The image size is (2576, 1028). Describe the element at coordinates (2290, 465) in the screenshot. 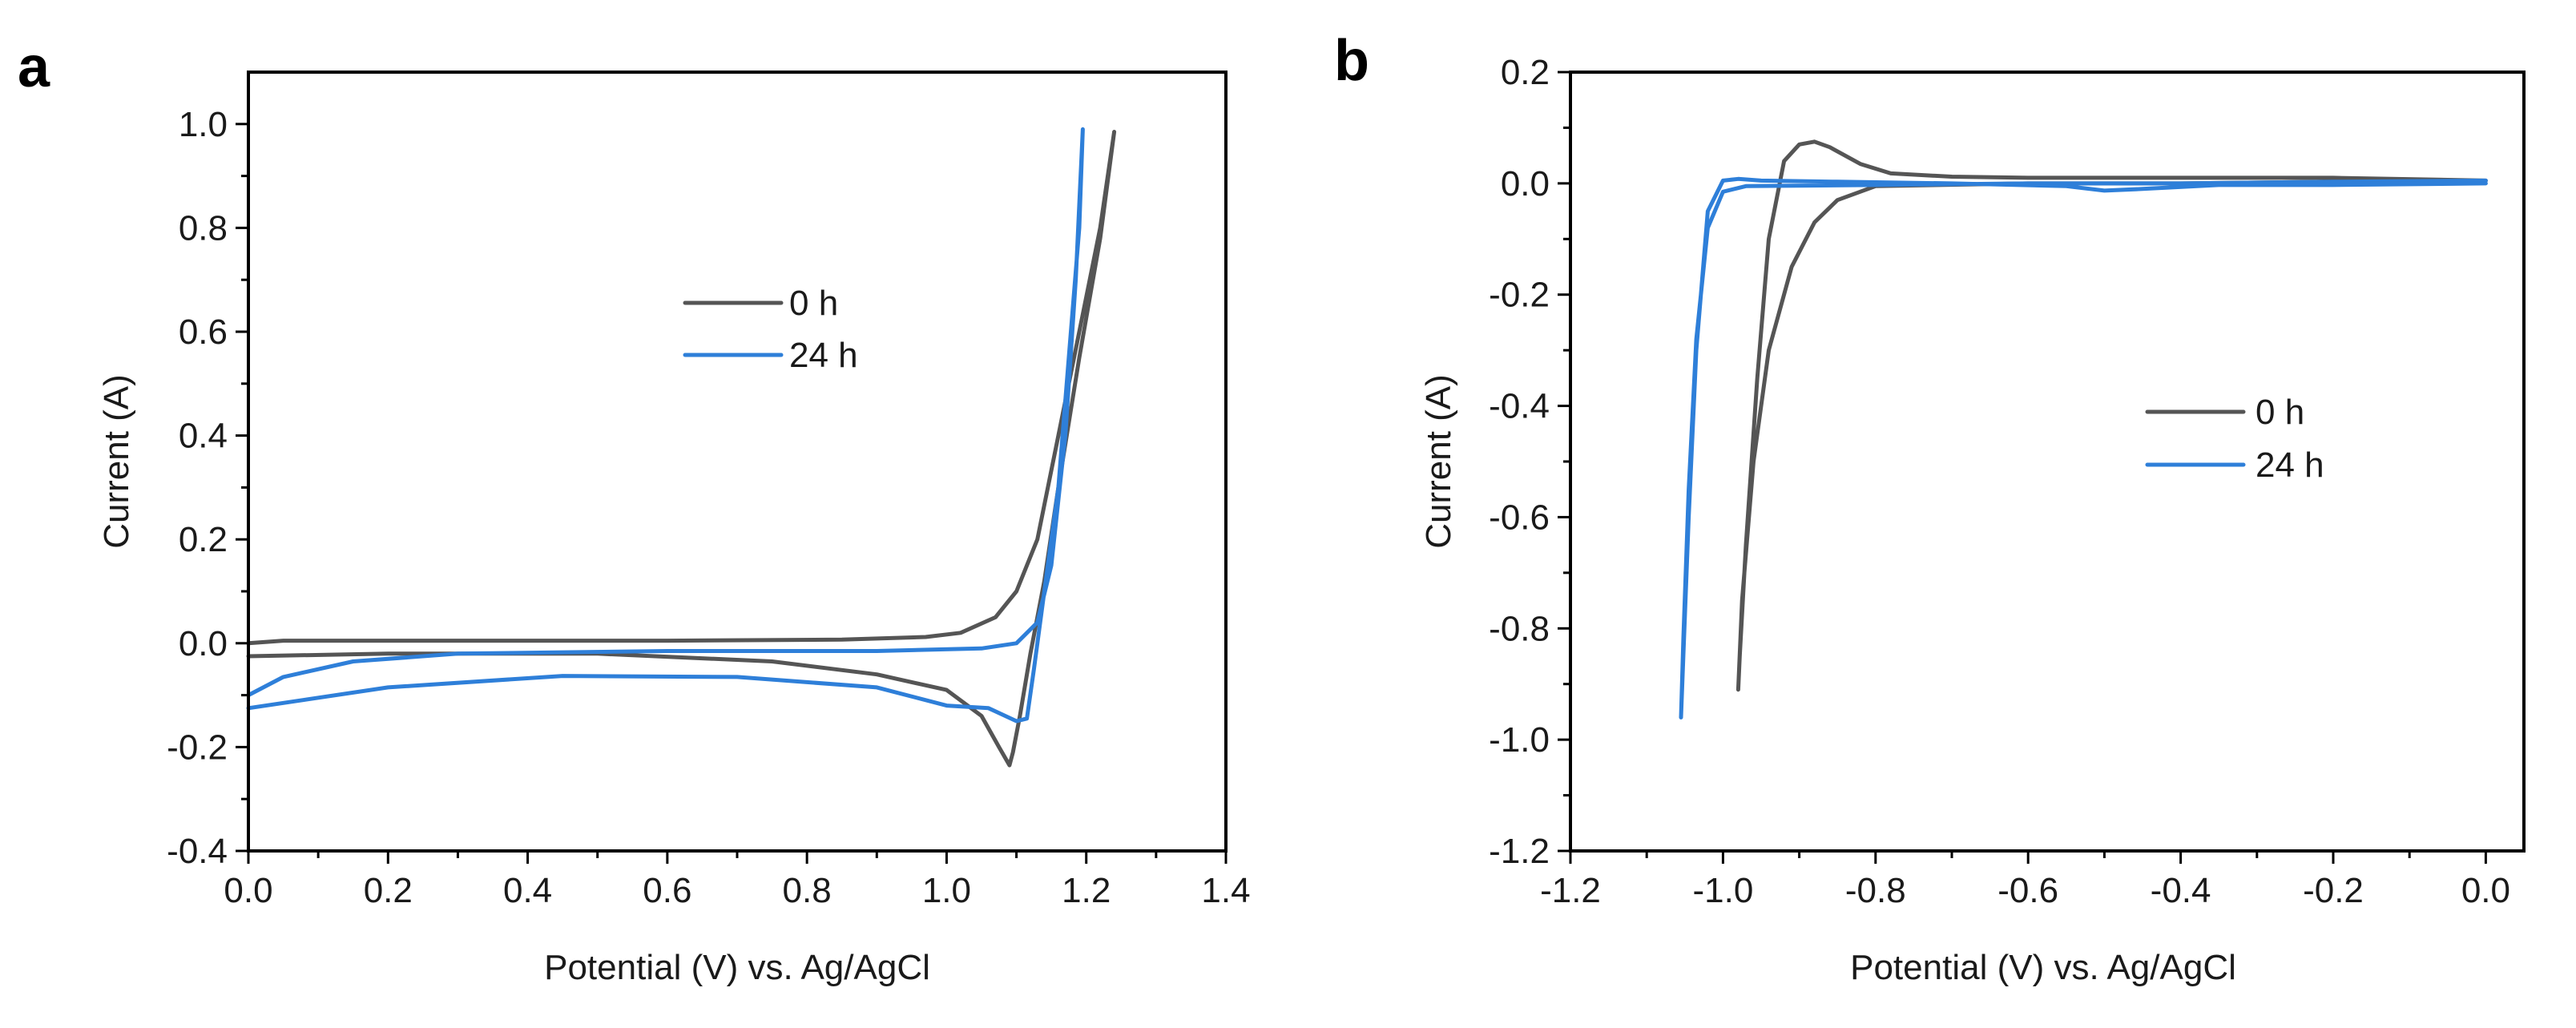

I see `panel-b-legend-label-24h: 24 h` at that location.